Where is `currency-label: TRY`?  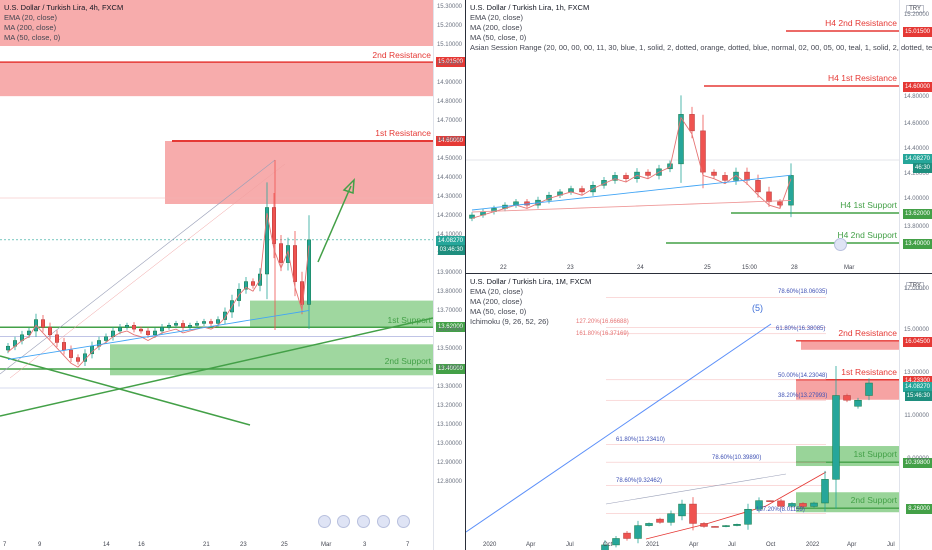
currency-label: TRY is located at coordinates (915, 286).